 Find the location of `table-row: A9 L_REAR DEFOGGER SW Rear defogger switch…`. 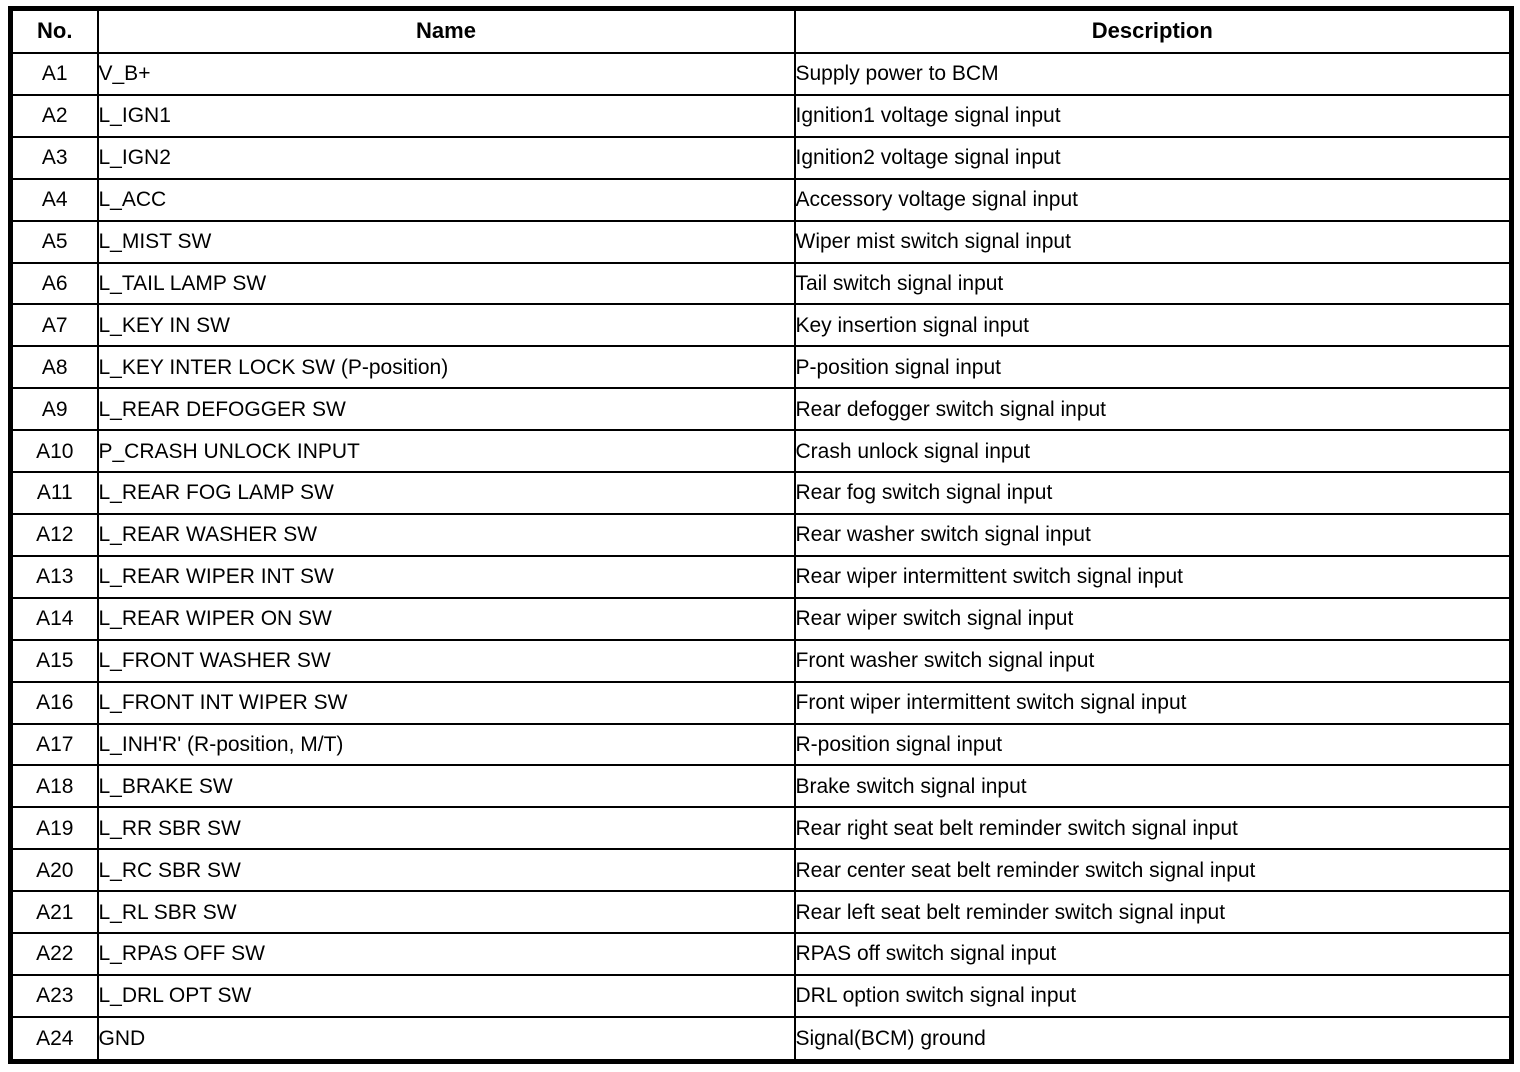

table-row: A9 L_REAR DEFOGGER SW Rear defogger switch… is located at coordinates (761, 409).